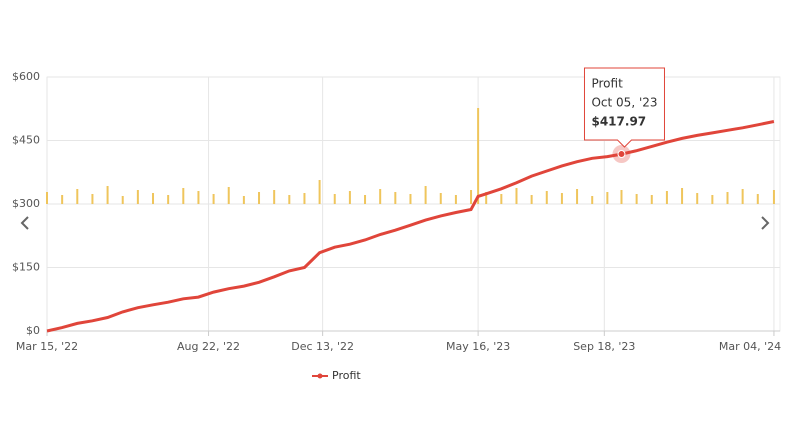  What do you see at coordinates (621, 154) in the screenshot?
I see `hover-point` at bounding box center [621, 154].